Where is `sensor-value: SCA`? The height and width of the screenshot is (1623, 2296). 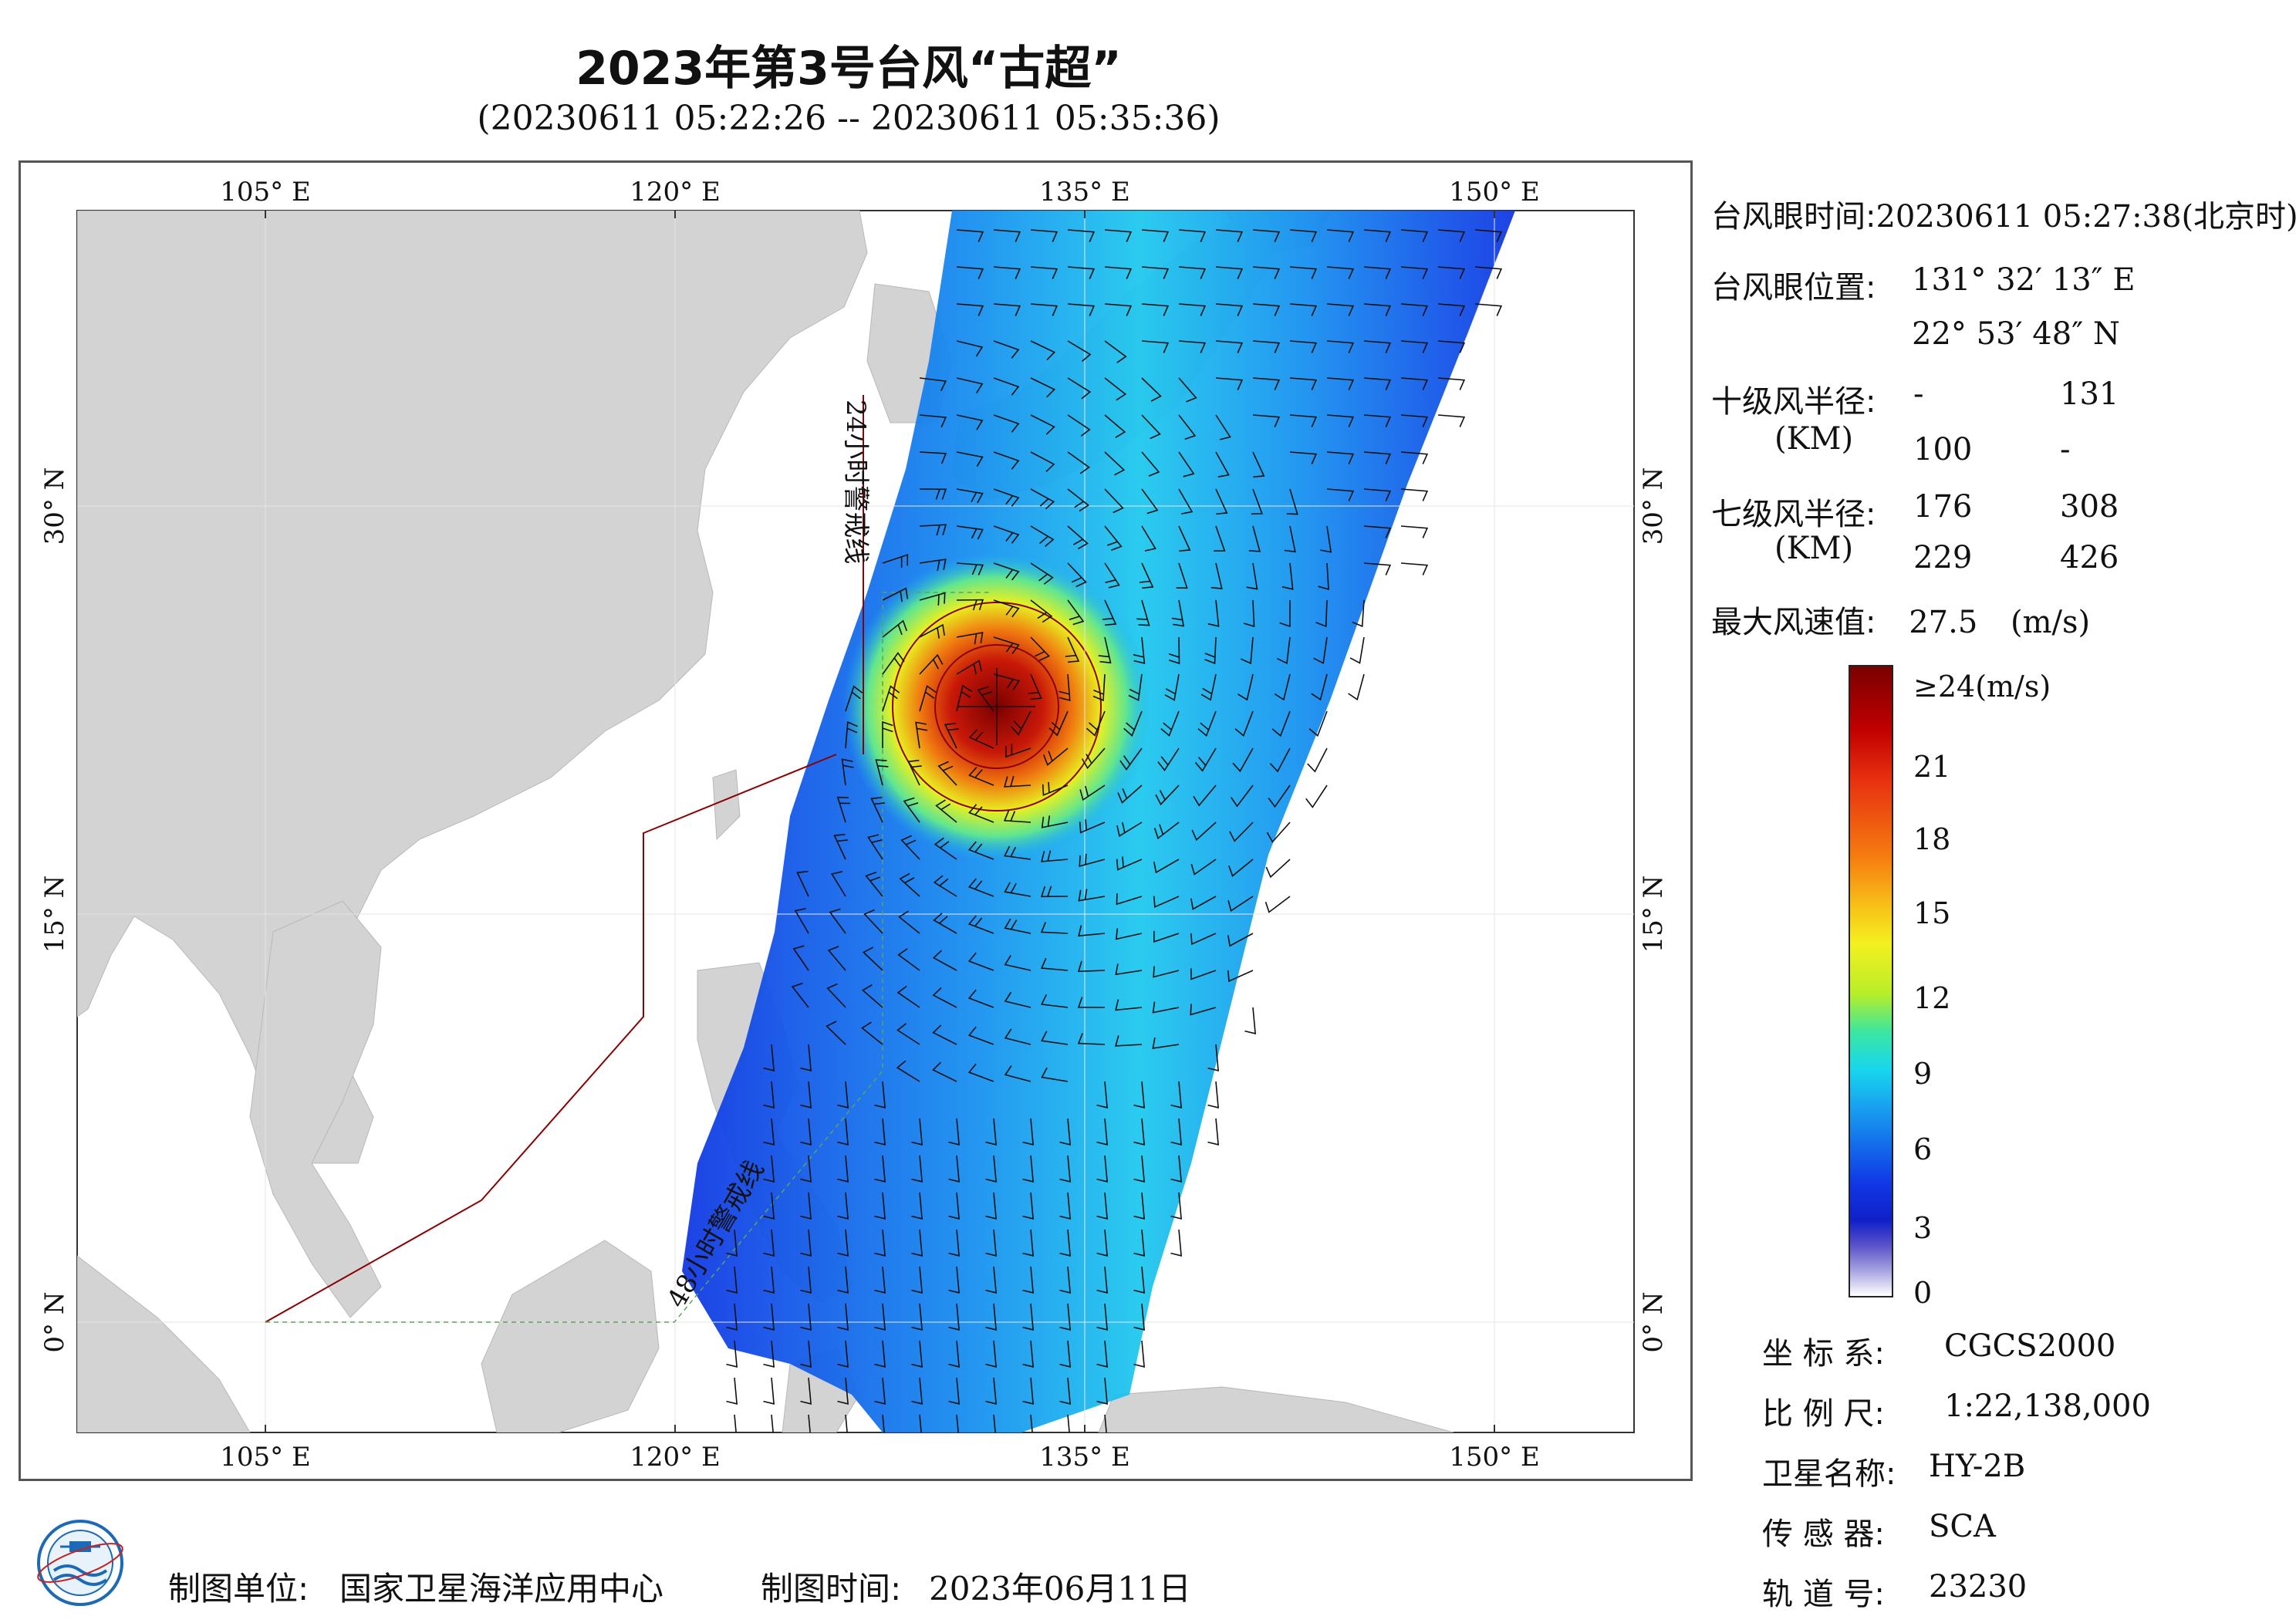 sensor-value: SCA is located at coordinates (1962, 1526).